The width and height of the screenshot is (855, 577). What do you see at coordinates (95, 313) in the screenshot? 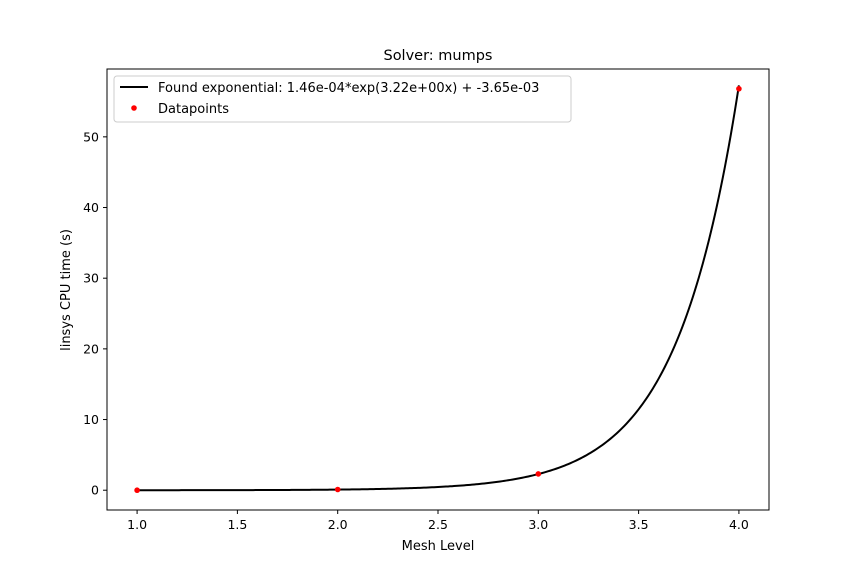
I see `y-axis: 0 10 20 30 40 50` at bounding box center [95, 313].